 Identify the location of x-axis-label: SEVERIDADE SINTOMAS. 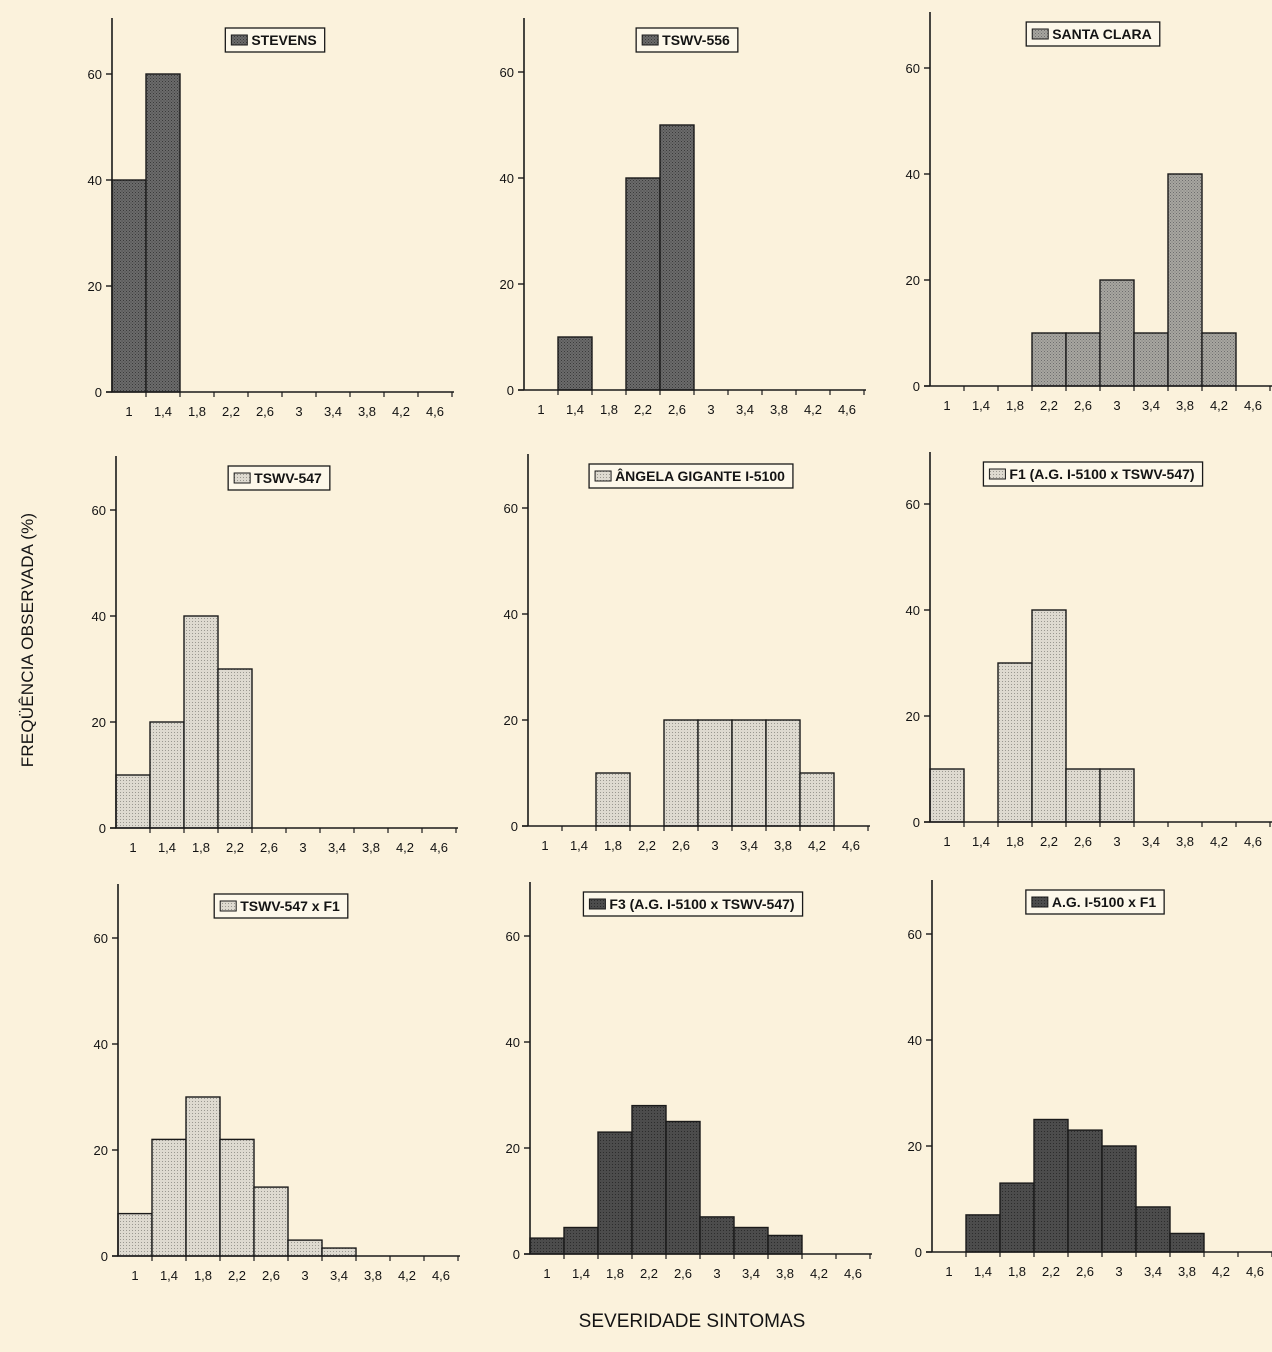
(692, 1321).